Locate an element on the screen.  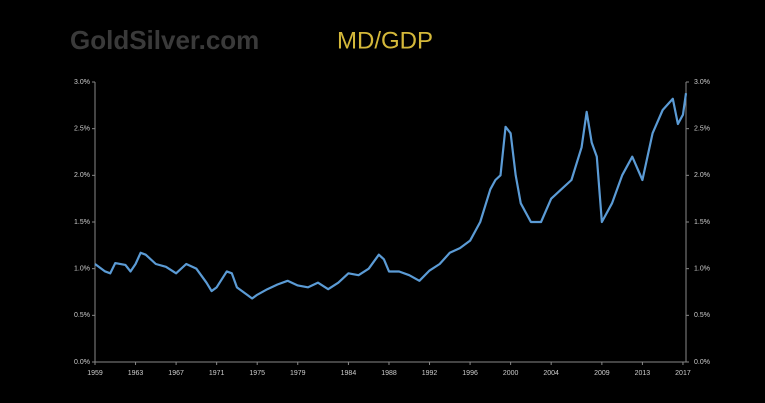
y-tick-label: 0.0% is located at coordinates (82, 362).